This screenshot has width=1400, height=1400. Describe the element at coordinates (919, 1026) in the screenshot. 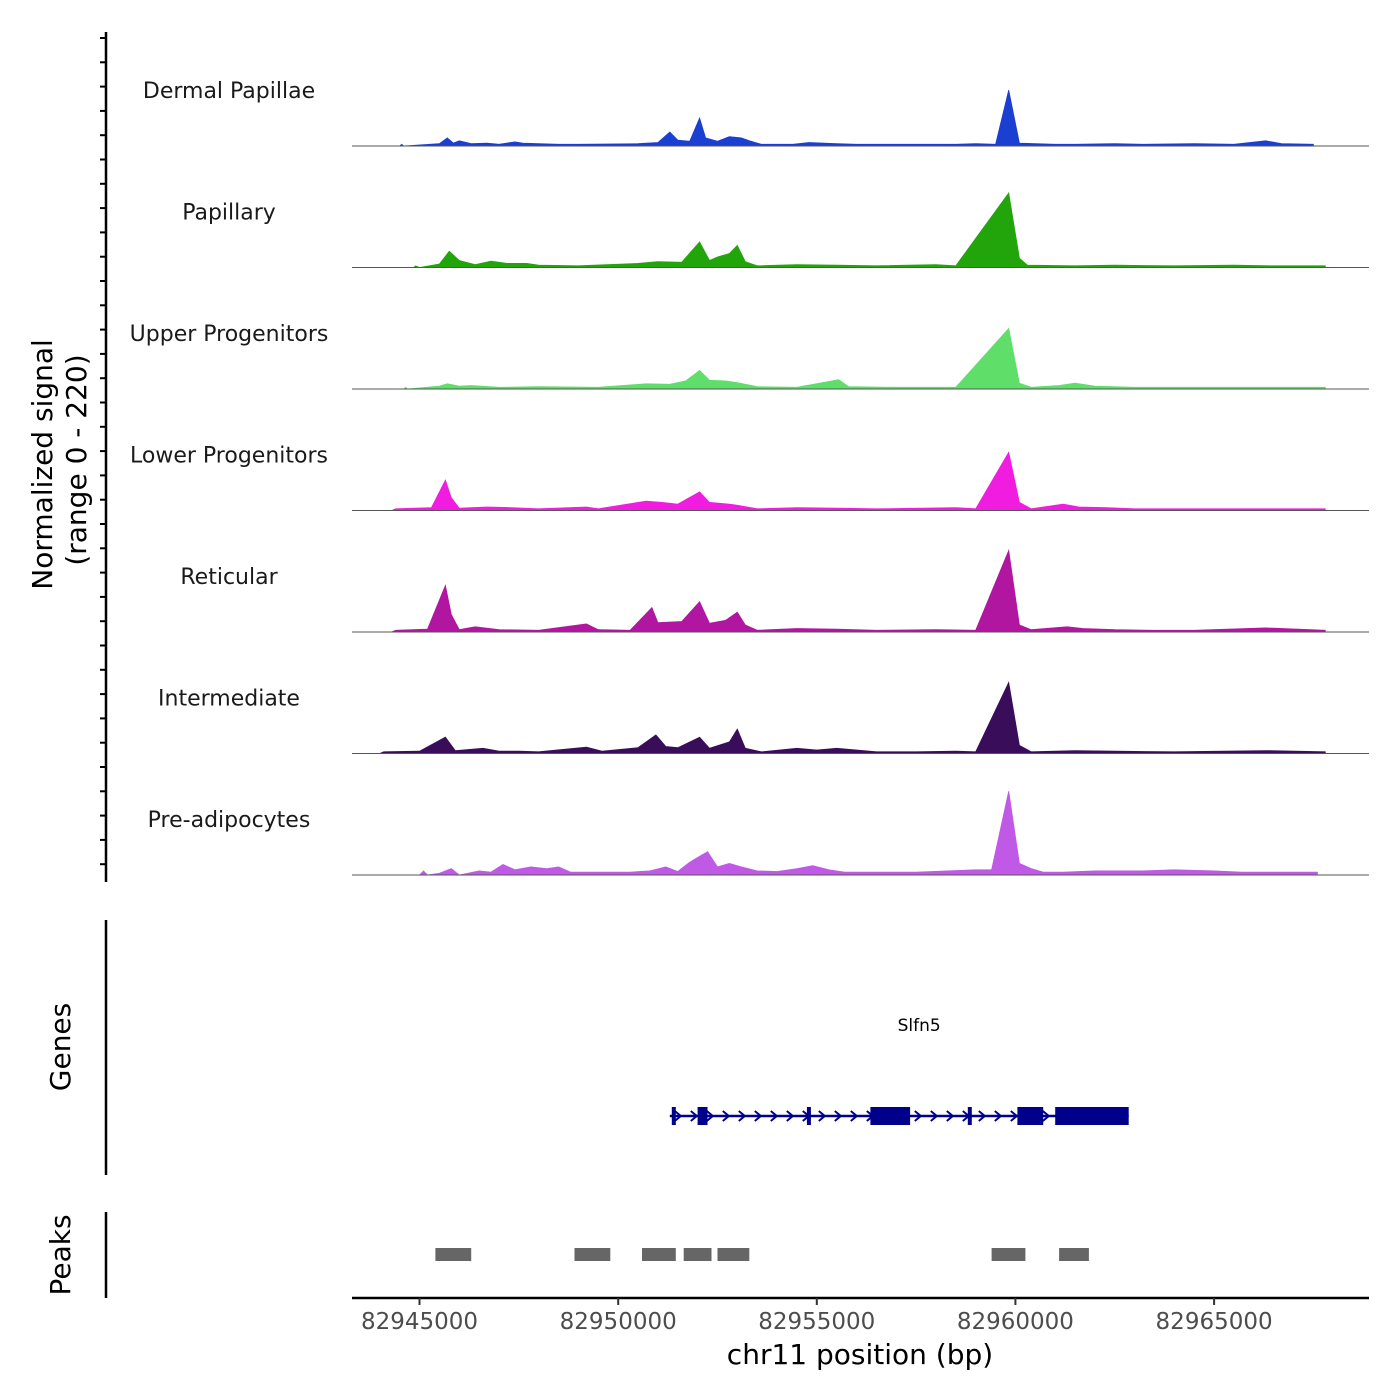

I see `gene-name-label: Slfn5` at that location.